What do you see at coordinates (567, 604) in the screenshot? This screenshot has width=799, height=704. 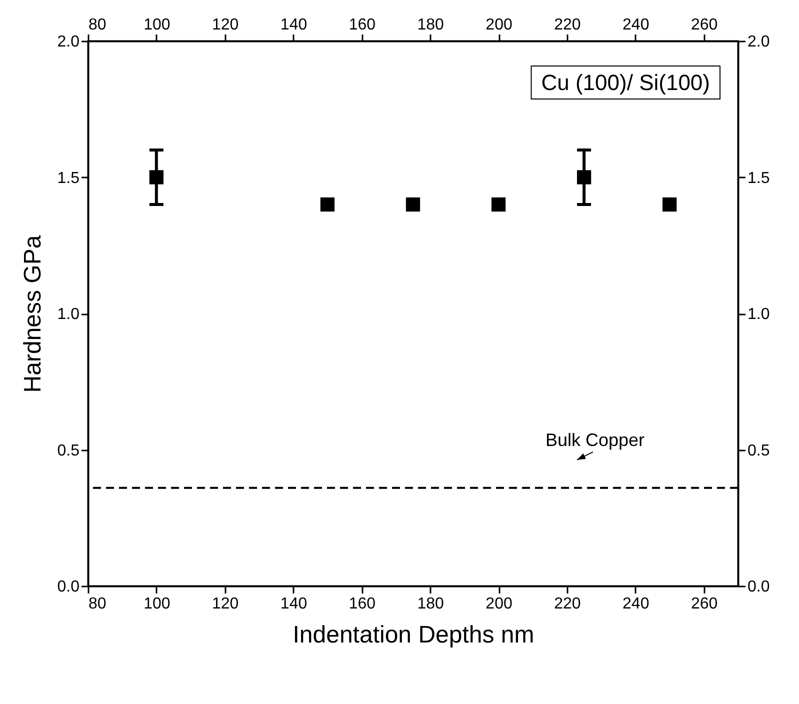 I see `x2-tick-label: 220` at bounding box center [567, 604].